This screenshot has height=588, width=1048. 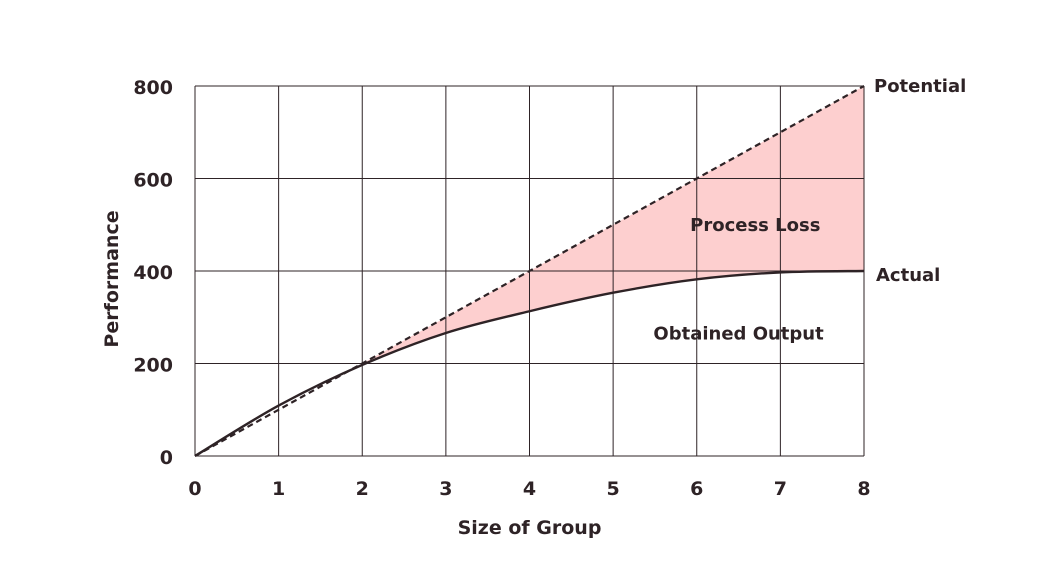 What do you see at coordinates (780, 489) in the screenshot?
I see `x-tick-label-7: 7` at bounding box center [780, 489].